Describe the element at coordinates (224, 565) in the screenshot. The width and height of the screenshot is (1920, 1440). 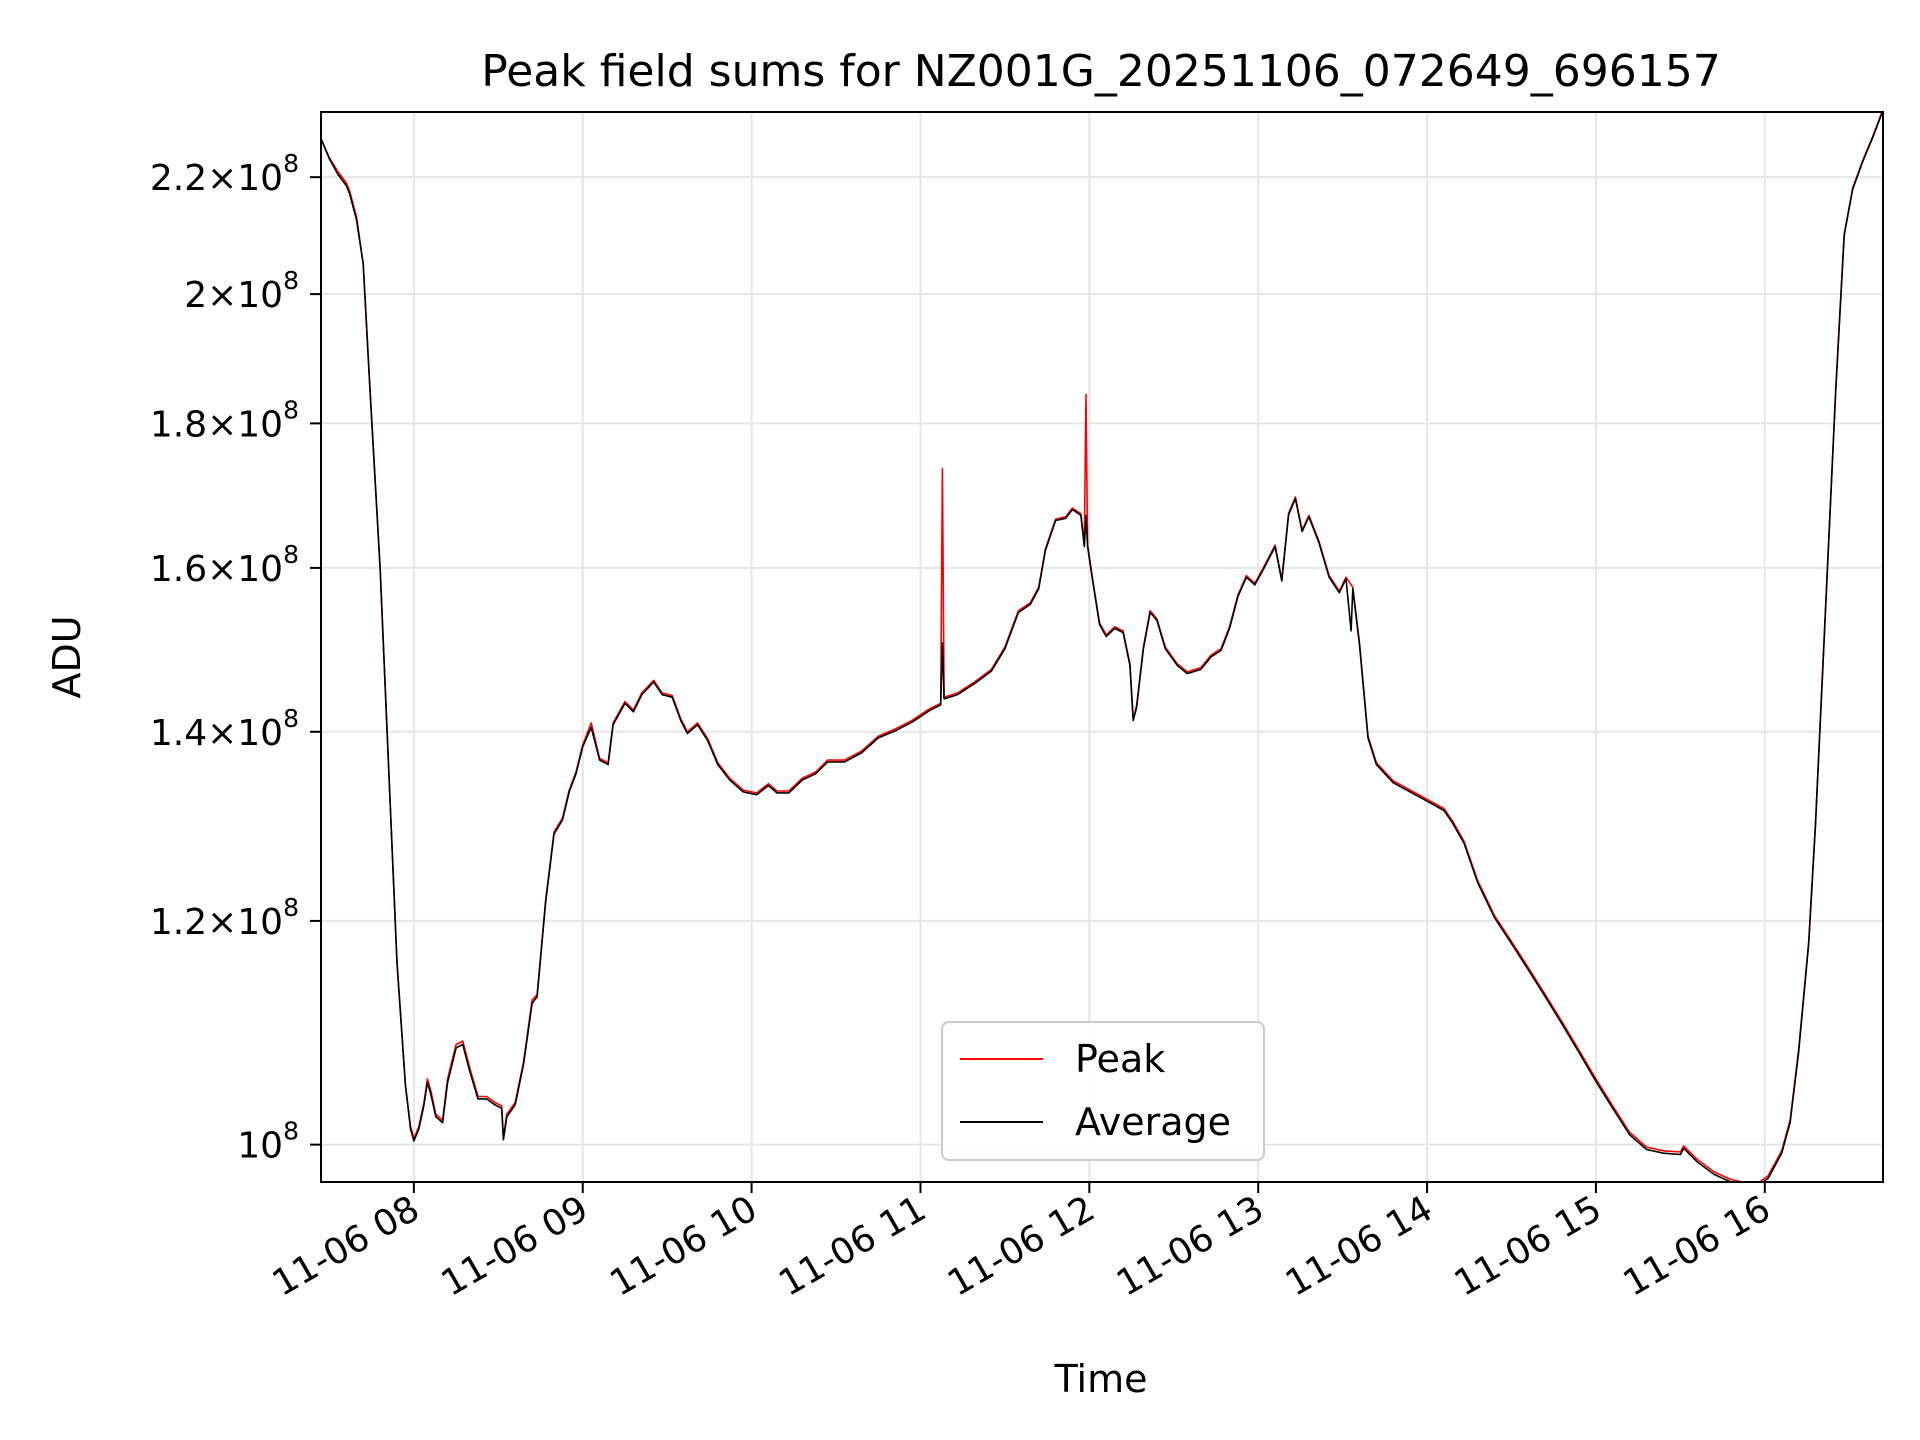
I see `y-tick-label: 1.6×108` at that location.